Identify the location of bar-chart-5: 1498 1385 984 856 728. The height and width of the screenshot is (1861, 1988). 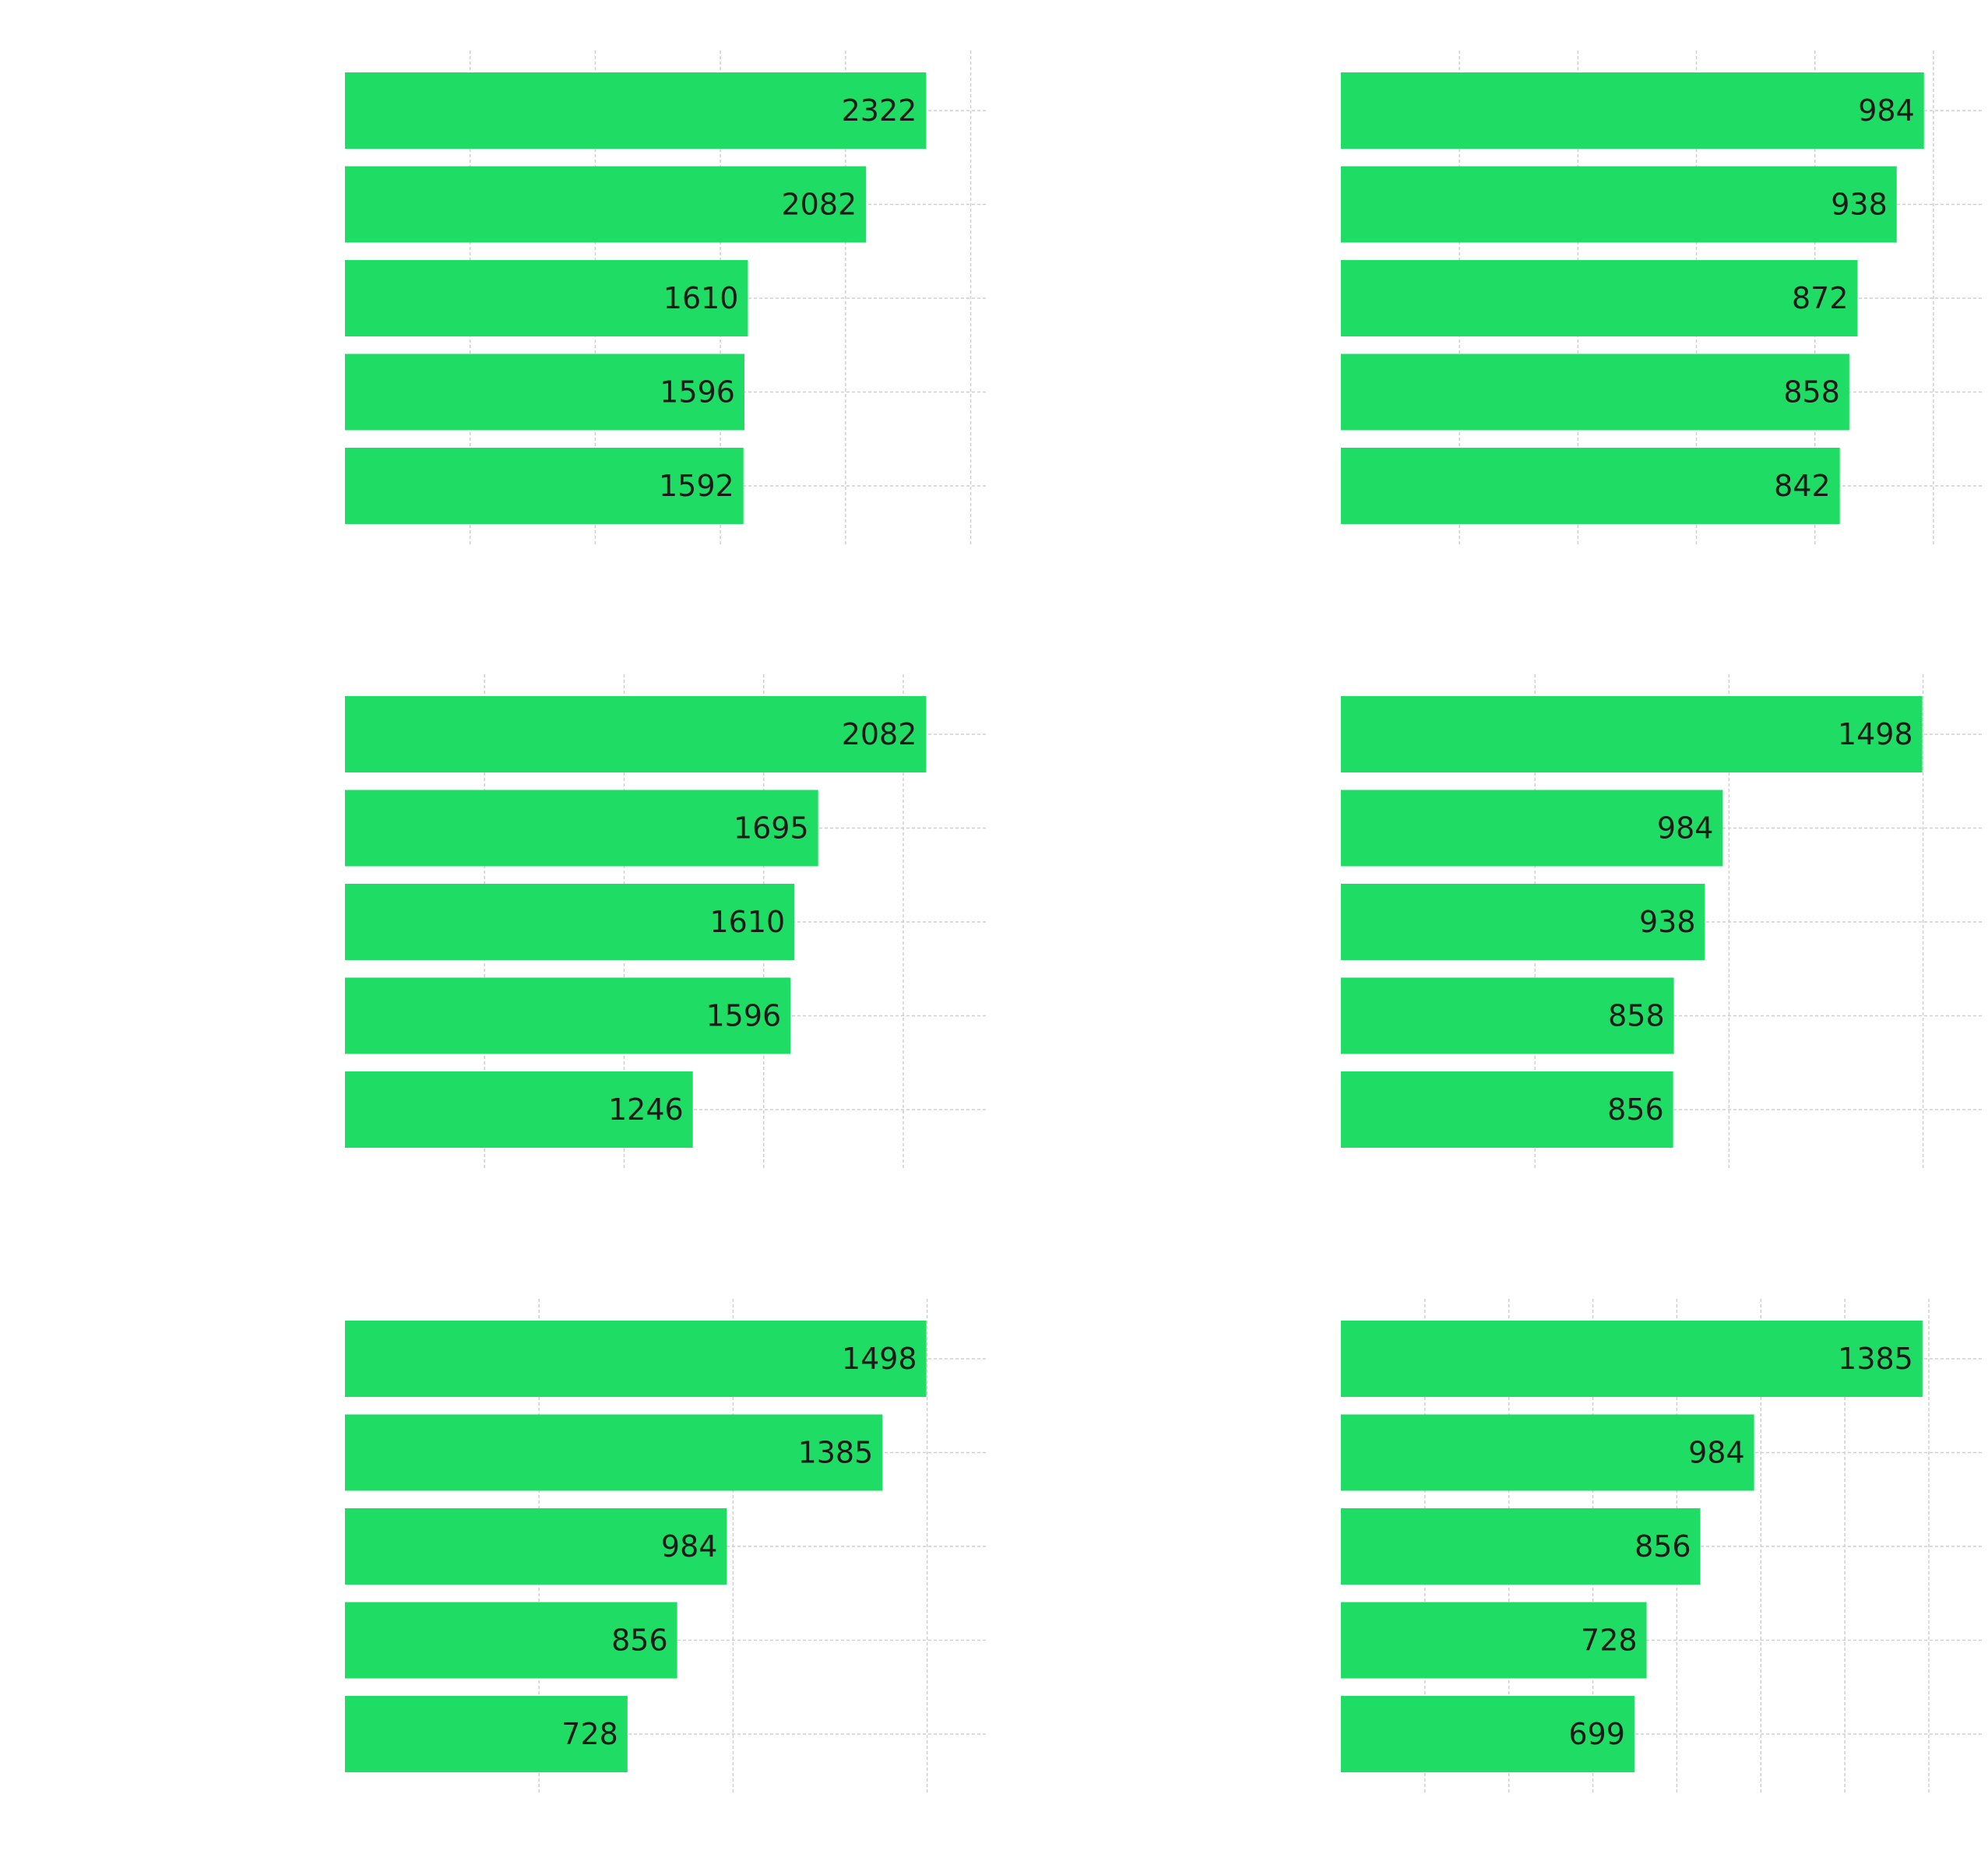
(665, 1546).